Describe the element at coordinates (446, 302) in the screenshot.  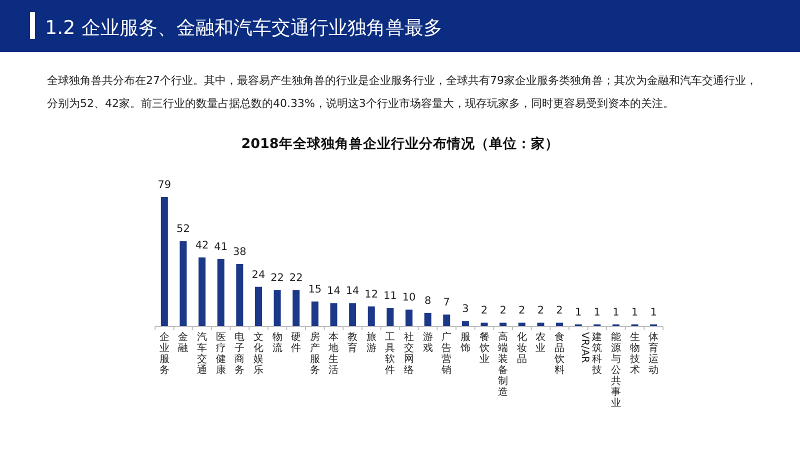
I see `data-label: 7` at that location.